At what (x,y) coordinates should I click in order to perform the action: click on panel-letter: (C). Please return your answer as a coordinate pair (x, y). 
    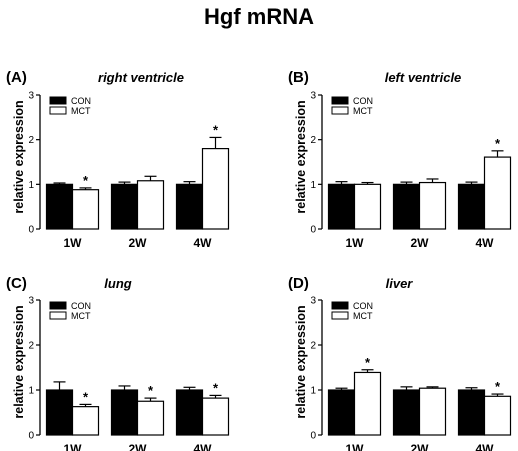
    Looking at the image, I should click on (16, 283).